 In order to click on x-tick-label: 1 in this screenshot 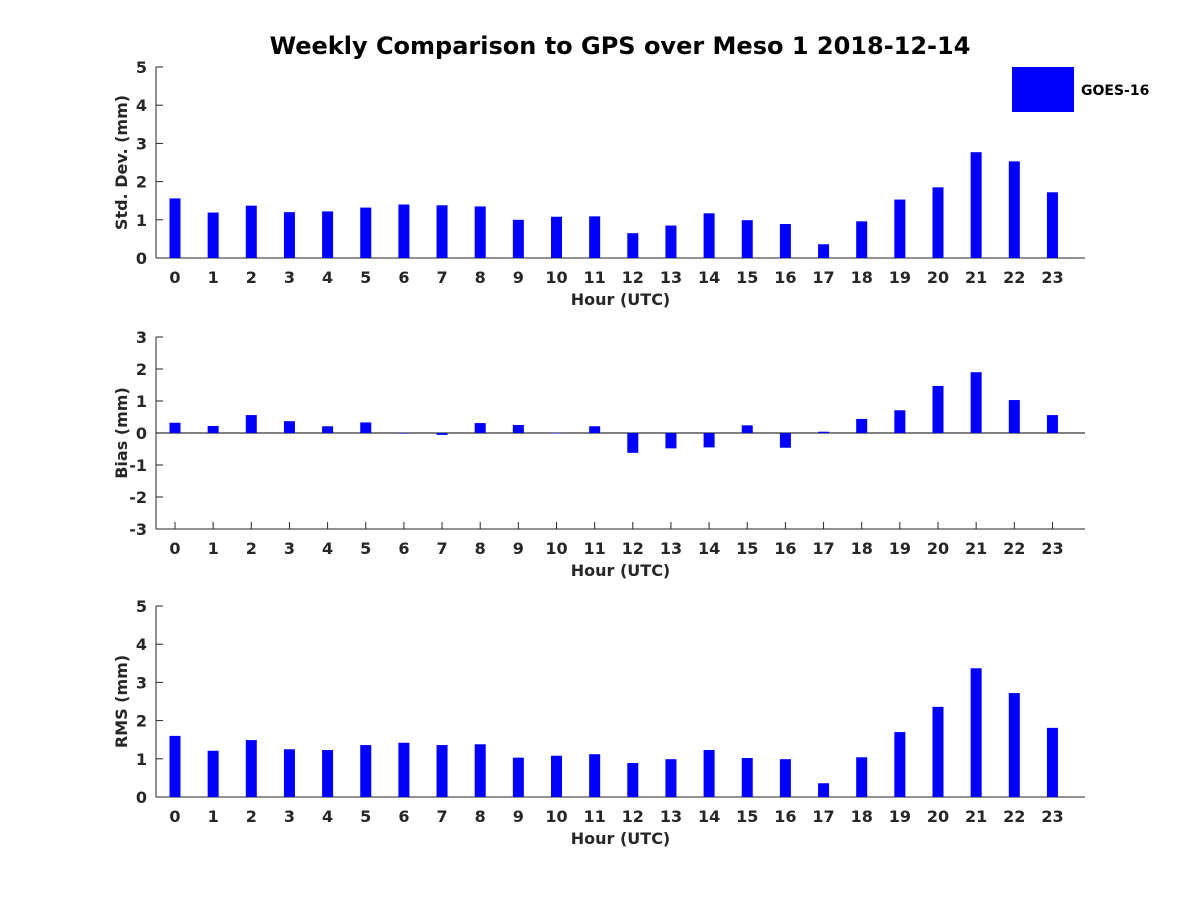, I will do `click(213, 548)`.